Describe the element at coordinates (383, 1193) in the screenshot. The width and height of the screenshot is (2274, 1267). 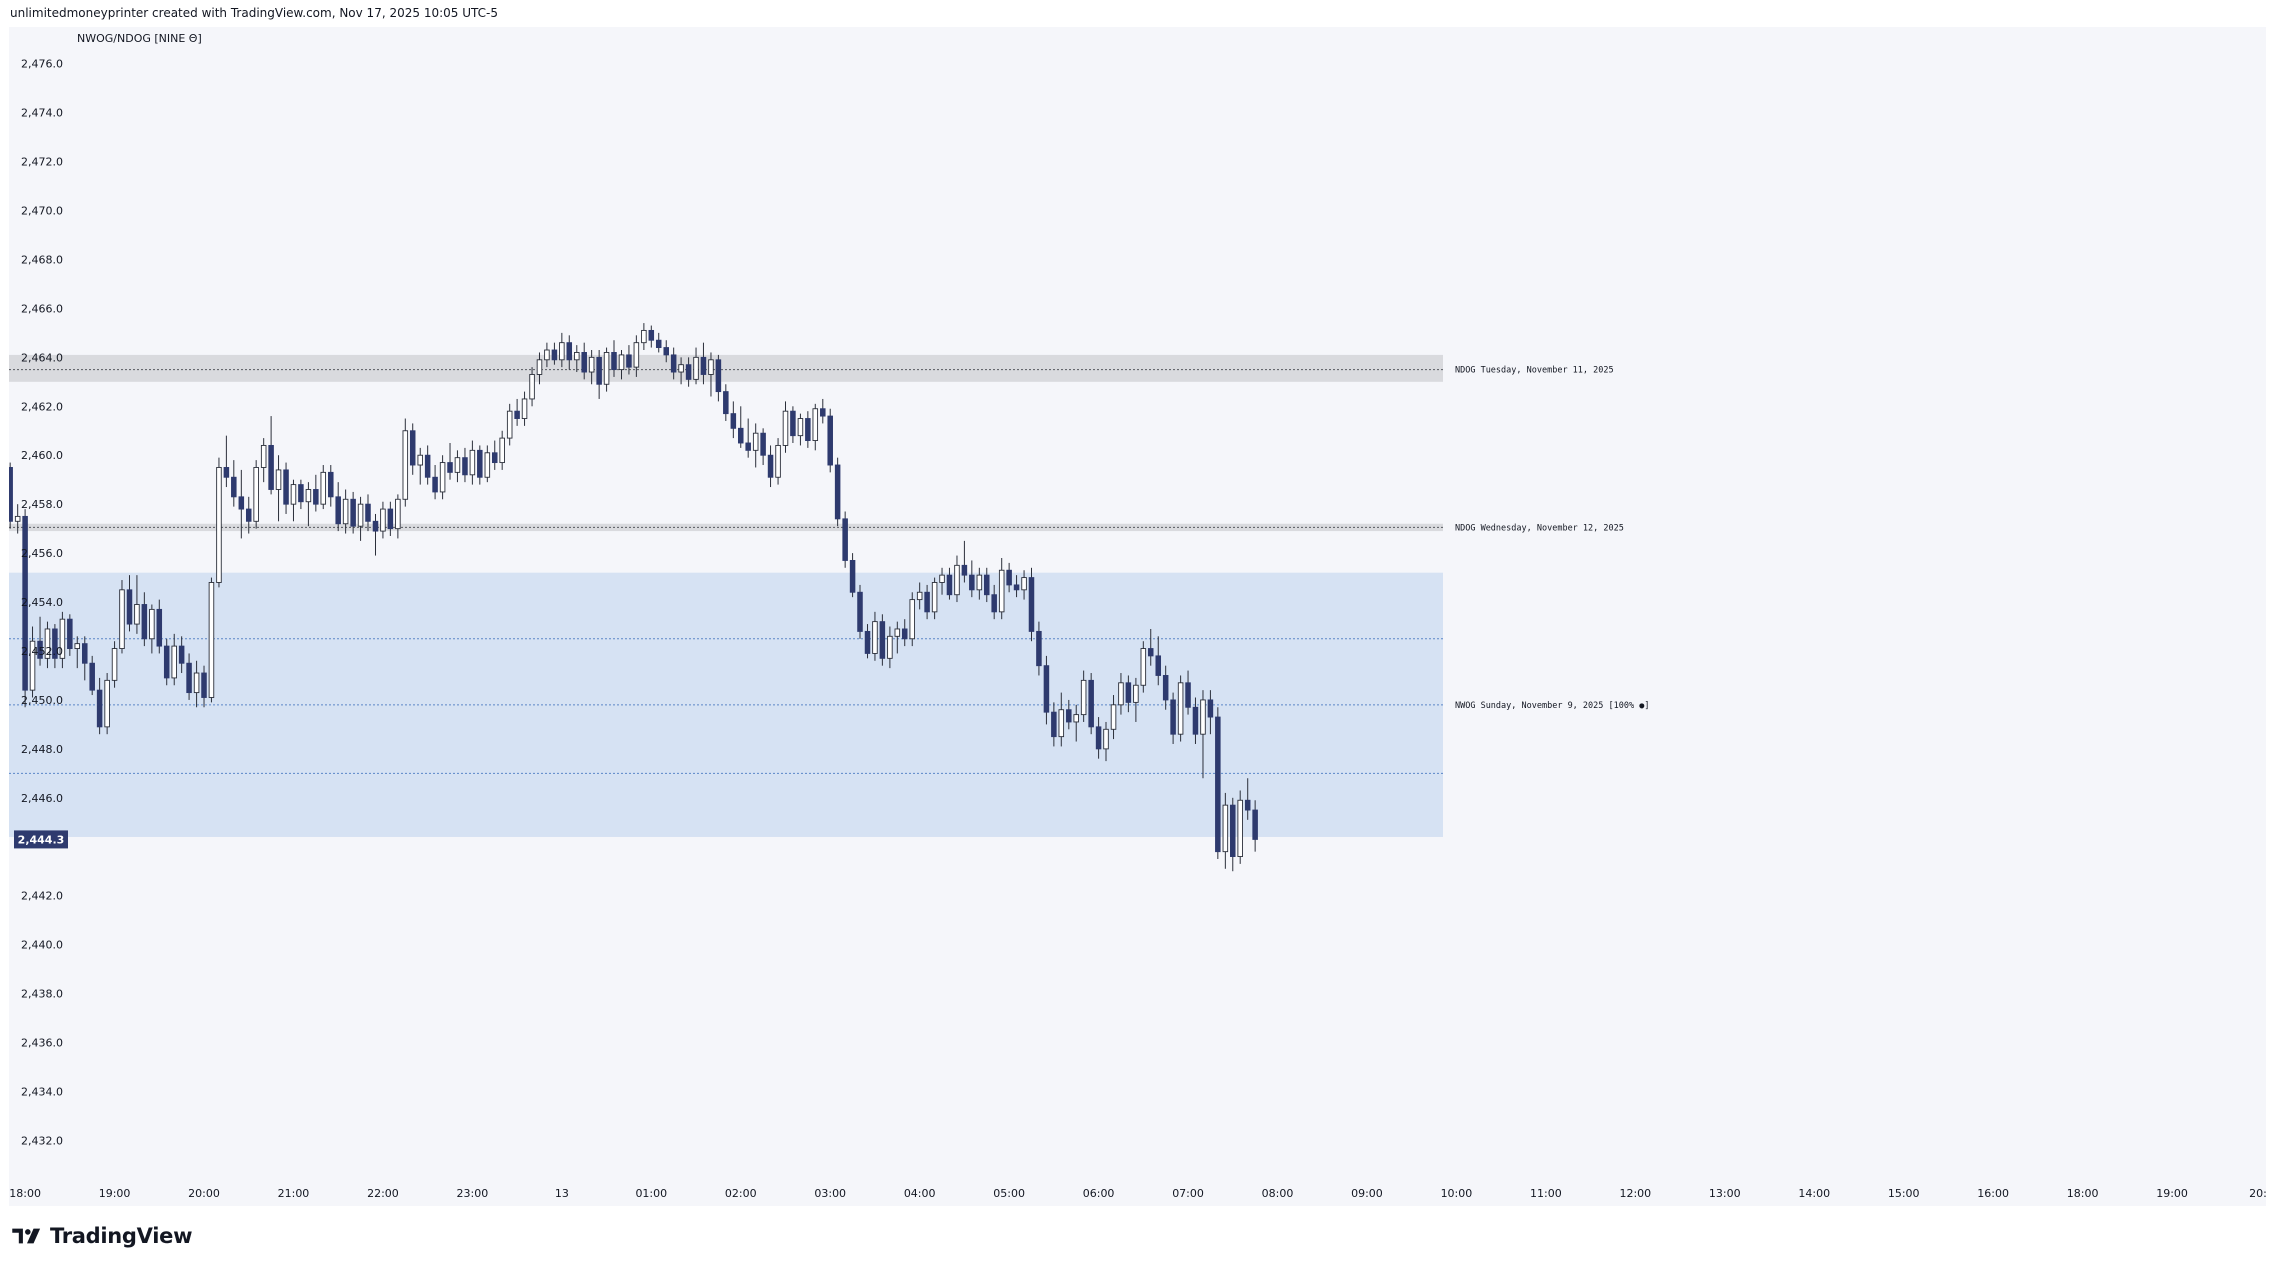
I see `time-tick-label: 22:00` at that location.